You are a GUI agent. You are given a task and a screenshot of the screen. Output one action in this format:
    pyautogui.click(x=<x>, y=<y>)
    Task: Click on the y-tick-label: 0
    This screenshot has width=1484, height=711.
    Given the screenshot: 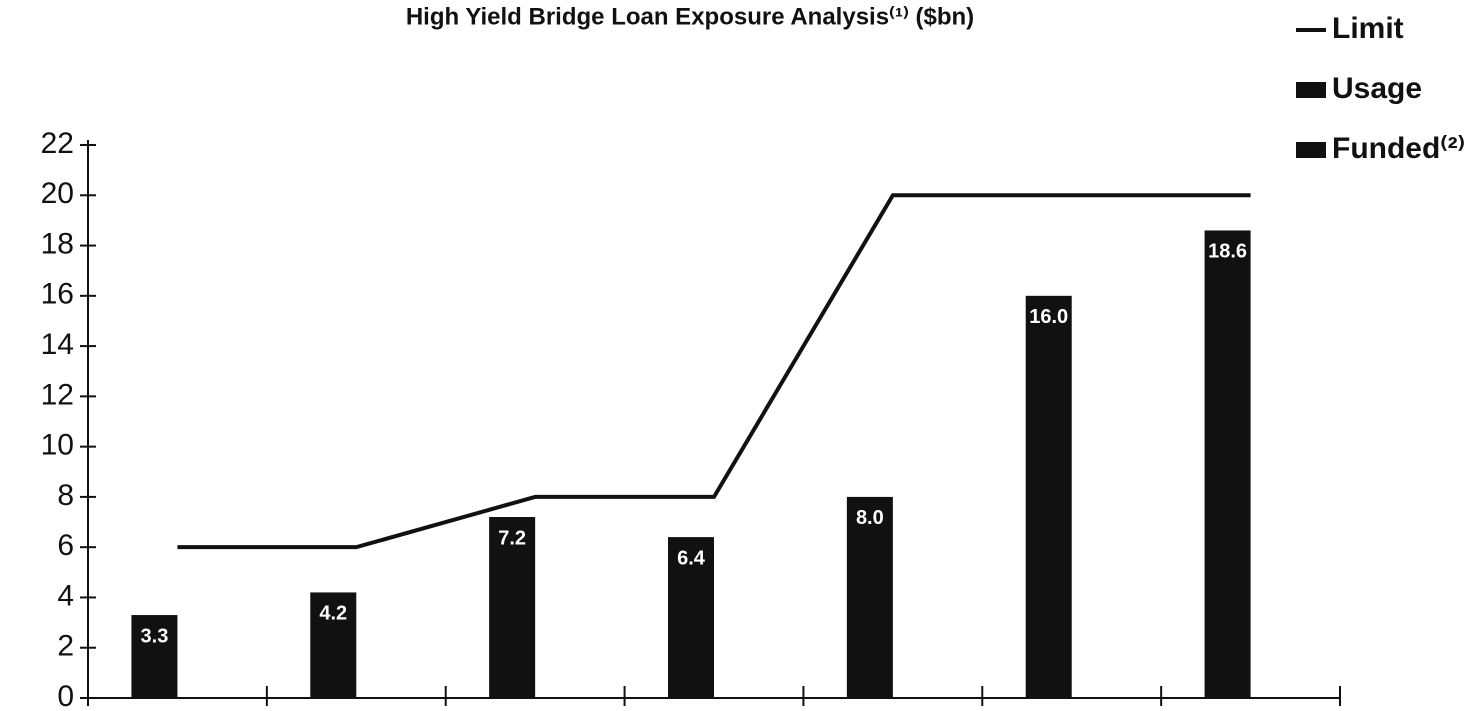 What is the action you would take?
    pyautogui.click(x=65, y=695)
    